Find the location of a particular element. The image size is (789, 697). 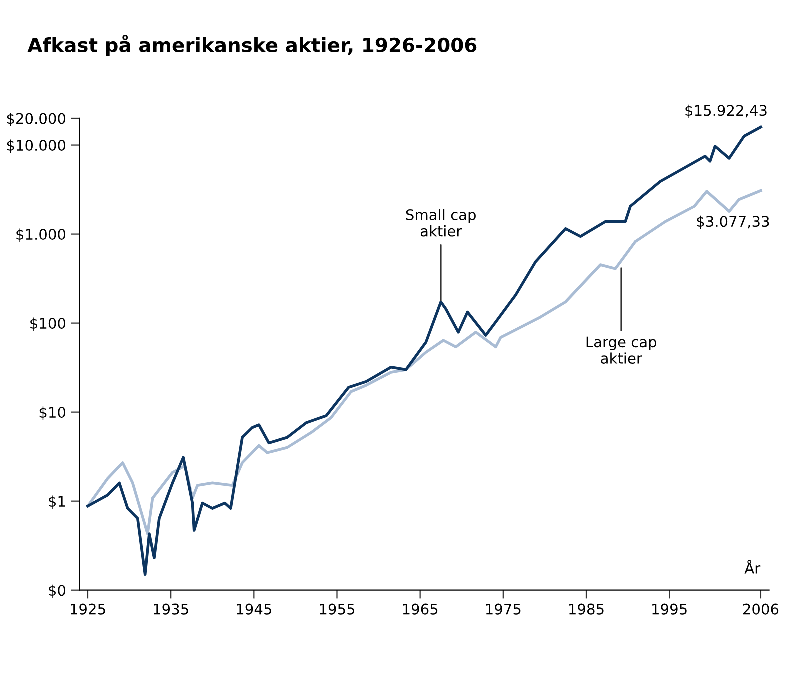

y-tick-label: $10.000 is located at coordinates (36, 146).